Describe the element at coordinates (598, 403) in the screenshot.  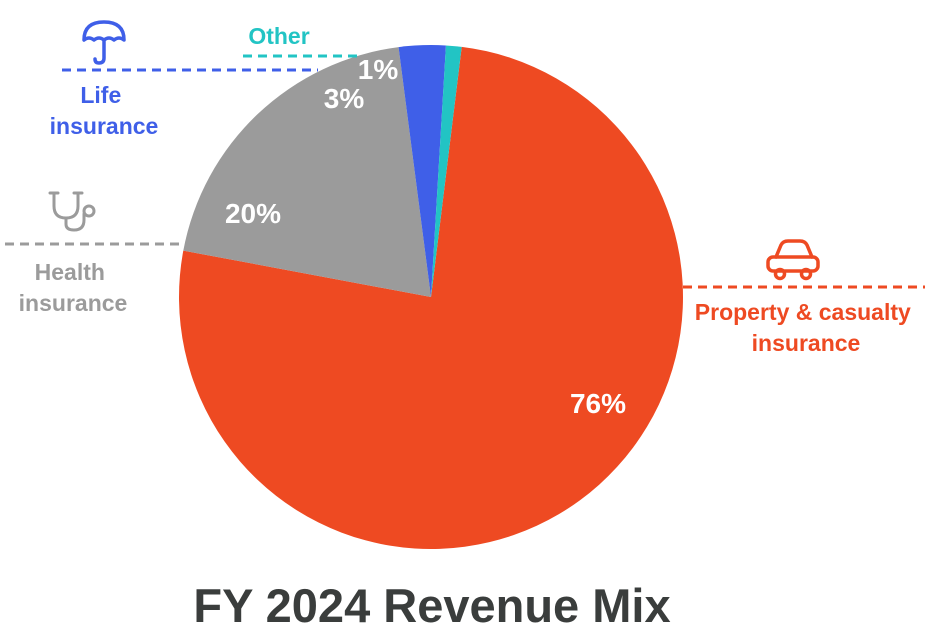
I see `value-label-property-casualty: 76%` at that location.